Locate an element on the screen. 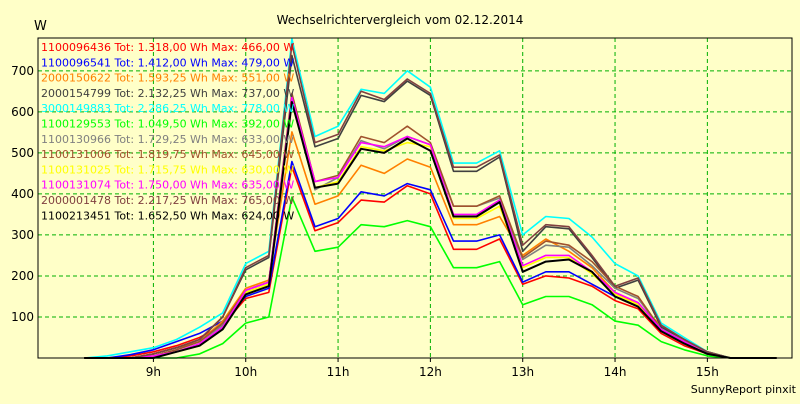 The image size is (800, 404). x-tick-label: 10h is located at coordinates (245, 372).